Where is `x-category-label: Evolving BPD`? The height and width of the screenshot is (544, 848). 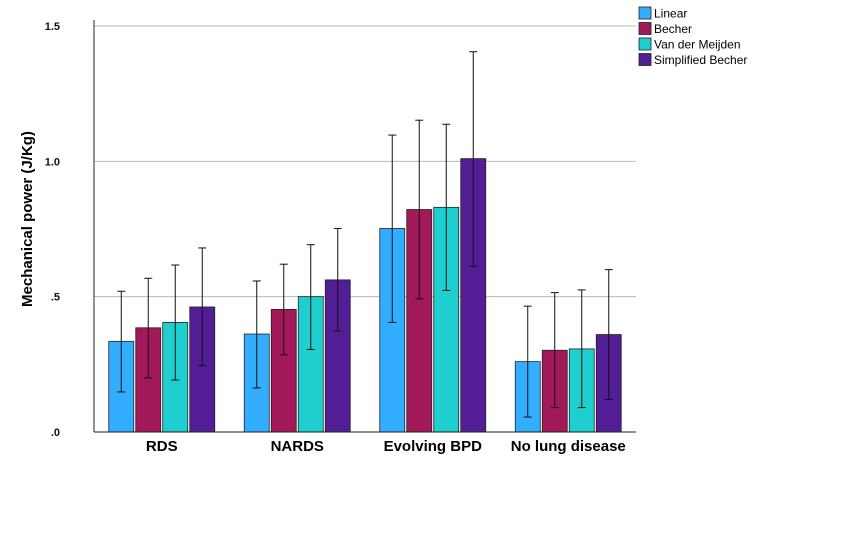
x-category-label: Evolving BPD is located at coordinates (433, 446).